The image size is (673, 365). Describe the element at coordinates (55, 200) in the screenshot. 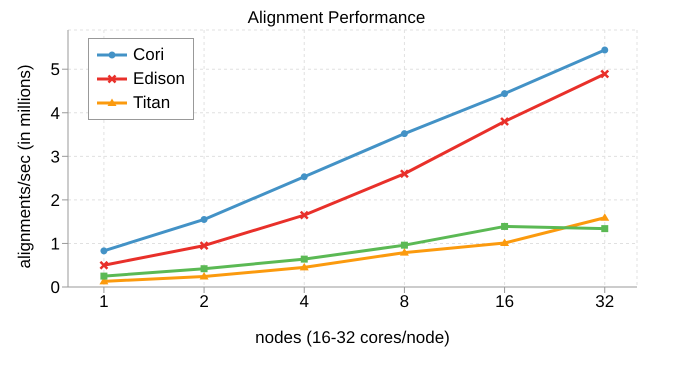

I see `y-tick-label: 2` at that location.